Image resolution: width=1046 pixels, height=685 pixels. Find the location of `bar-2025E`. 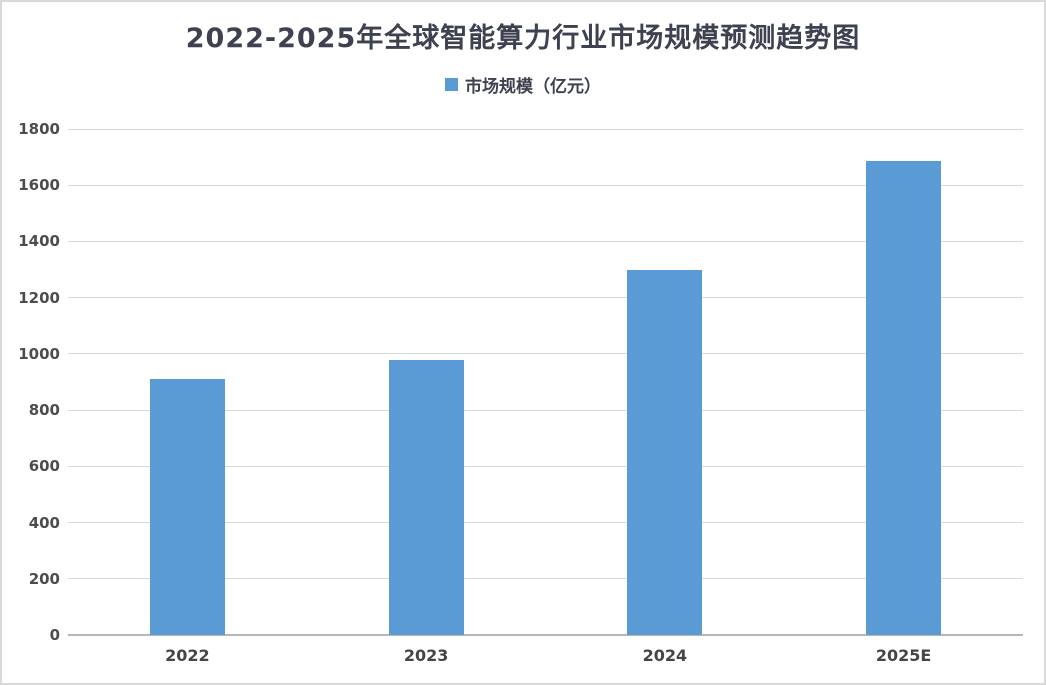

bar-2025E is located at coordinates (904, 398).